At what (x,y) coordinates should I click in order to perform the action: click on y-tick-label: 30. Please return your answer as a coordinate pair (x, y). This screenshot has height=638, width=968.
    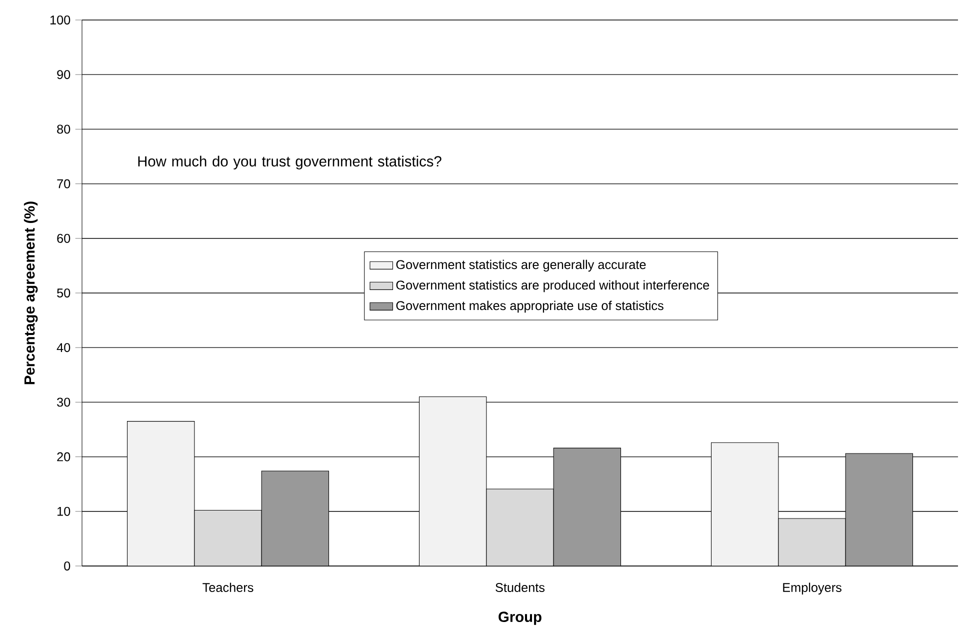
    Looking at the image, I should click on (63, 402).